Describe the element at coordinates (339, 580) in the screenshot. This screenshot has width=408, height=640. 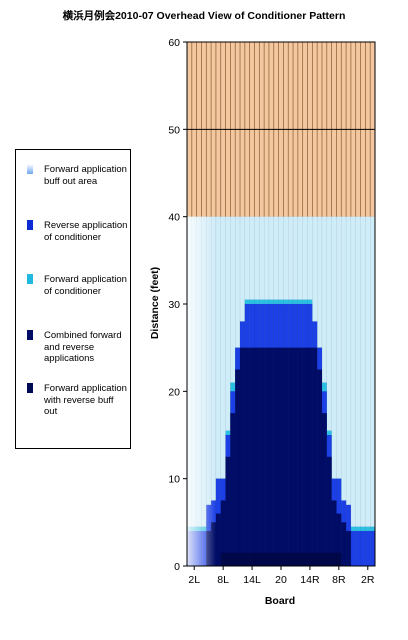
I see `x-tick-label: 8R` at that location.